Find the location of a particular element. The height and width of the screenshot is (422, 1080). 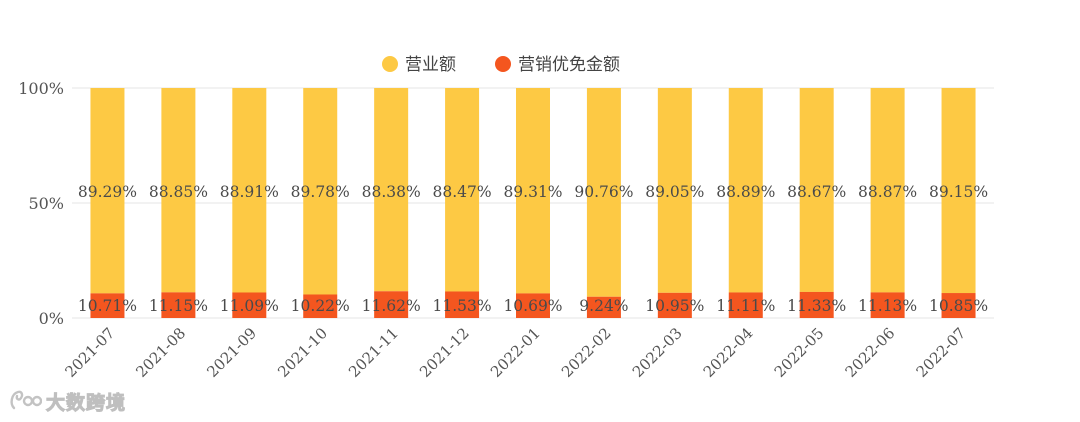

watermark-logo-icon is located at coordinates (26, 400).